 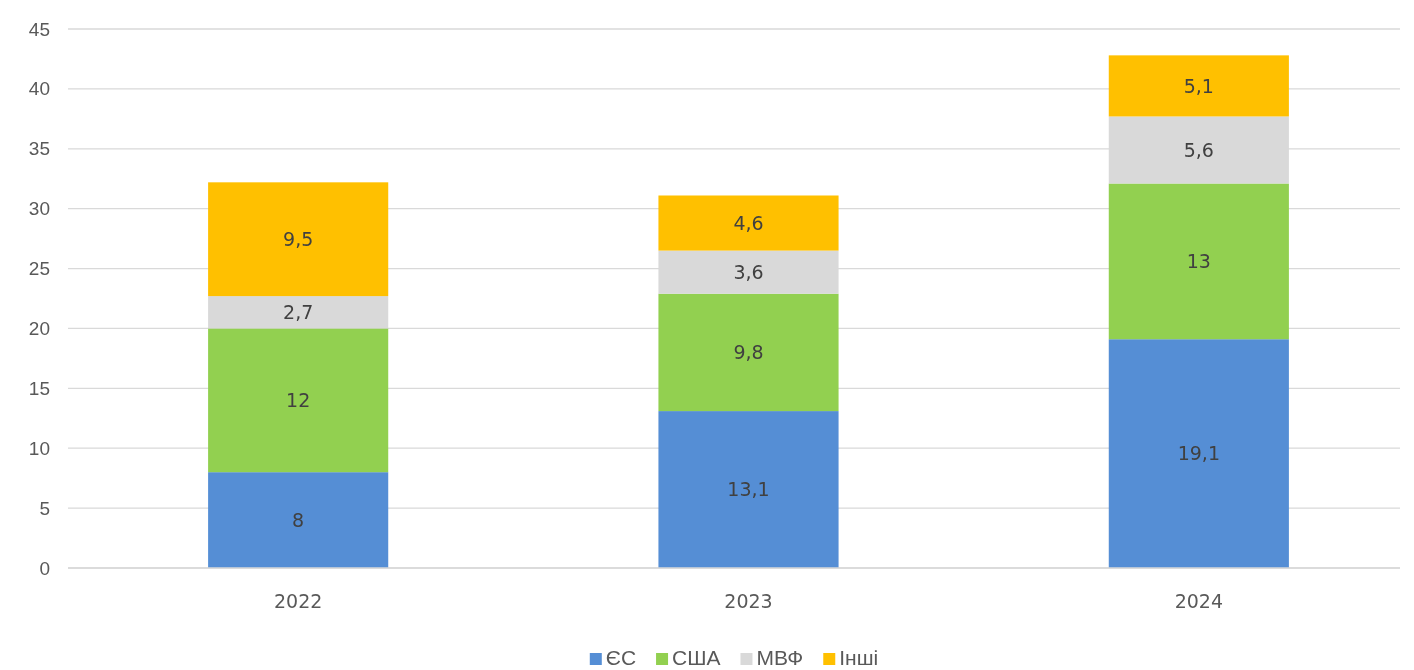 What do you see at coordinates (44, 568) in the screenshot?
I see `y-tick-label: 0` at bounding box center [44, 568].